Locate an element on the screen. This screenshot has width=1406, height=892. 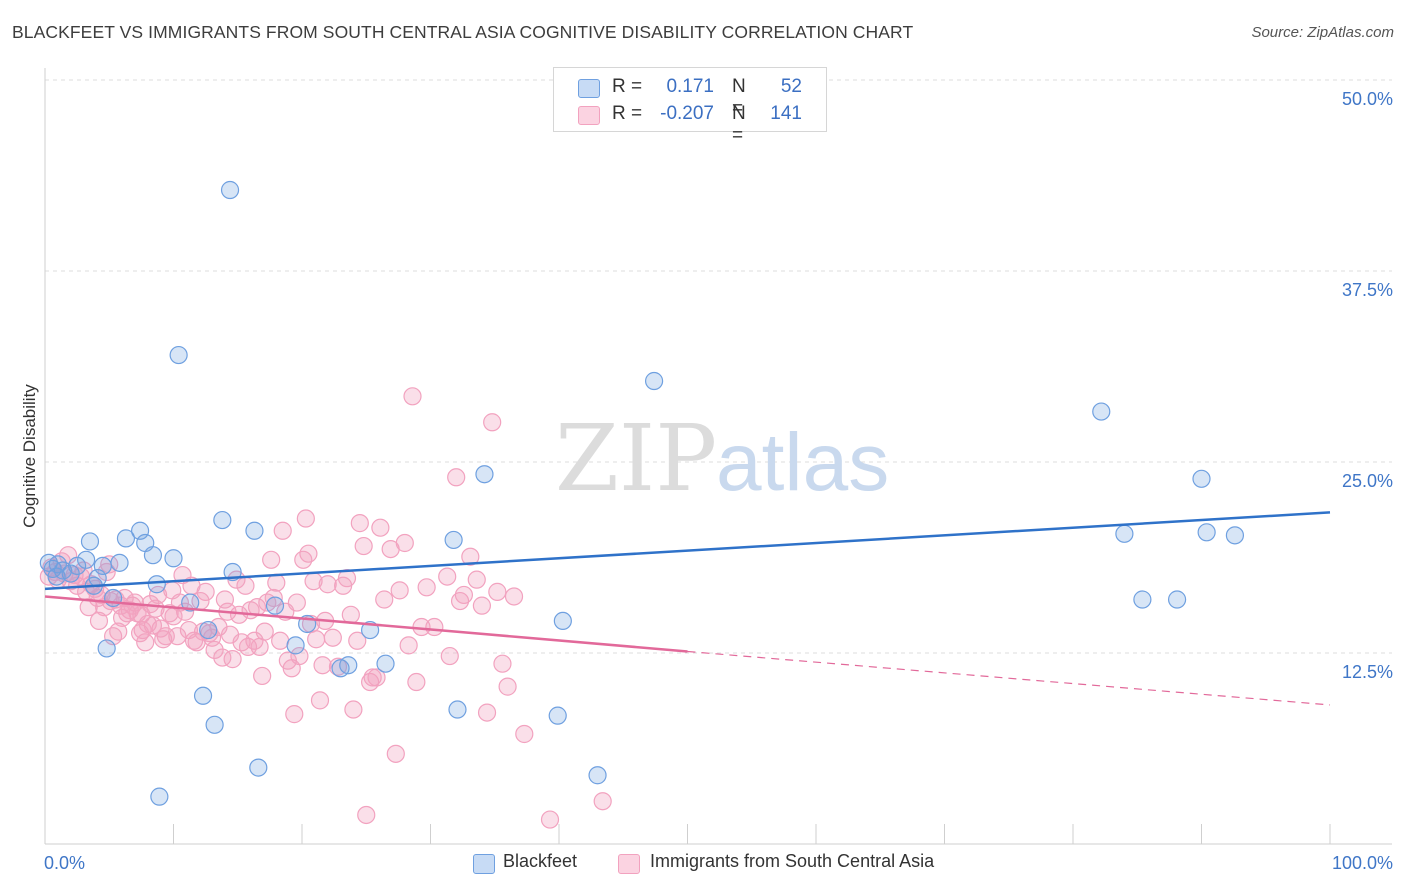
y-tick-label: 12.5% is located at coordinates (1367, 672).